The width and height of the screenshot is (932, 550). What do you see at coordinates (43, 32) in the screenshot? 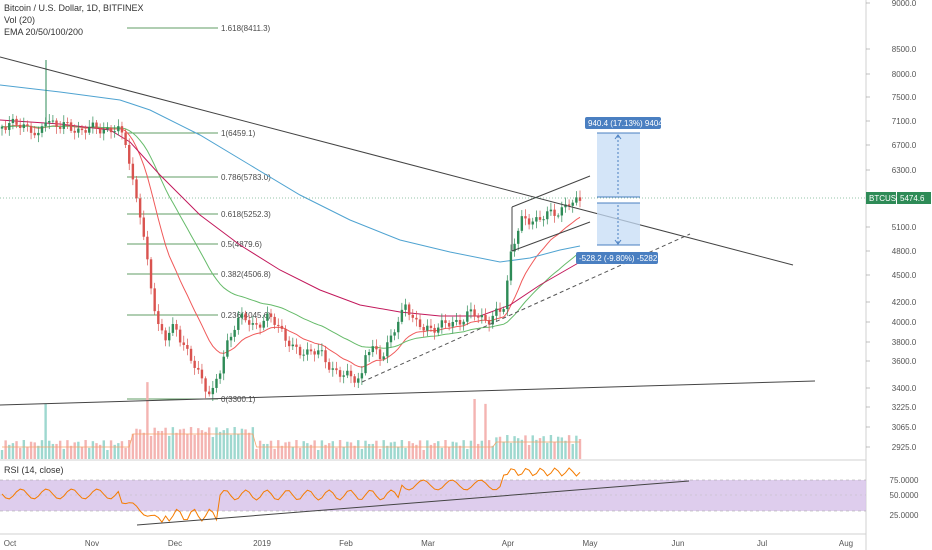
I see `legend-ema: EMA 20/50/100/200` at bounding box center [43, 32].